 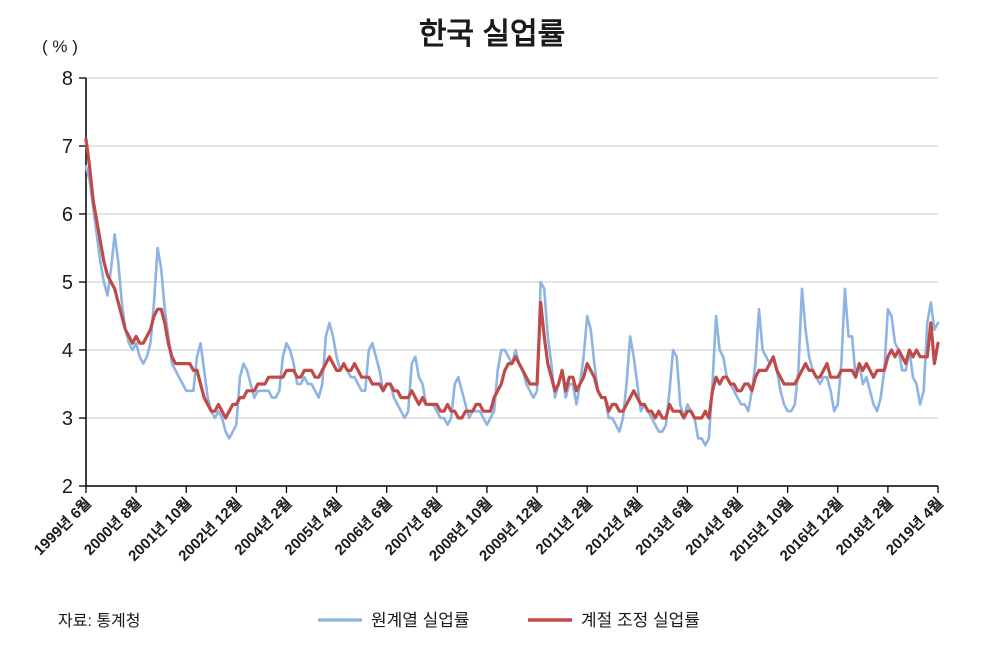 What do you see at coordinates (67, 215) in the screenshot?
I see `y-tick-label: 6` at bounding box center [67, 215].